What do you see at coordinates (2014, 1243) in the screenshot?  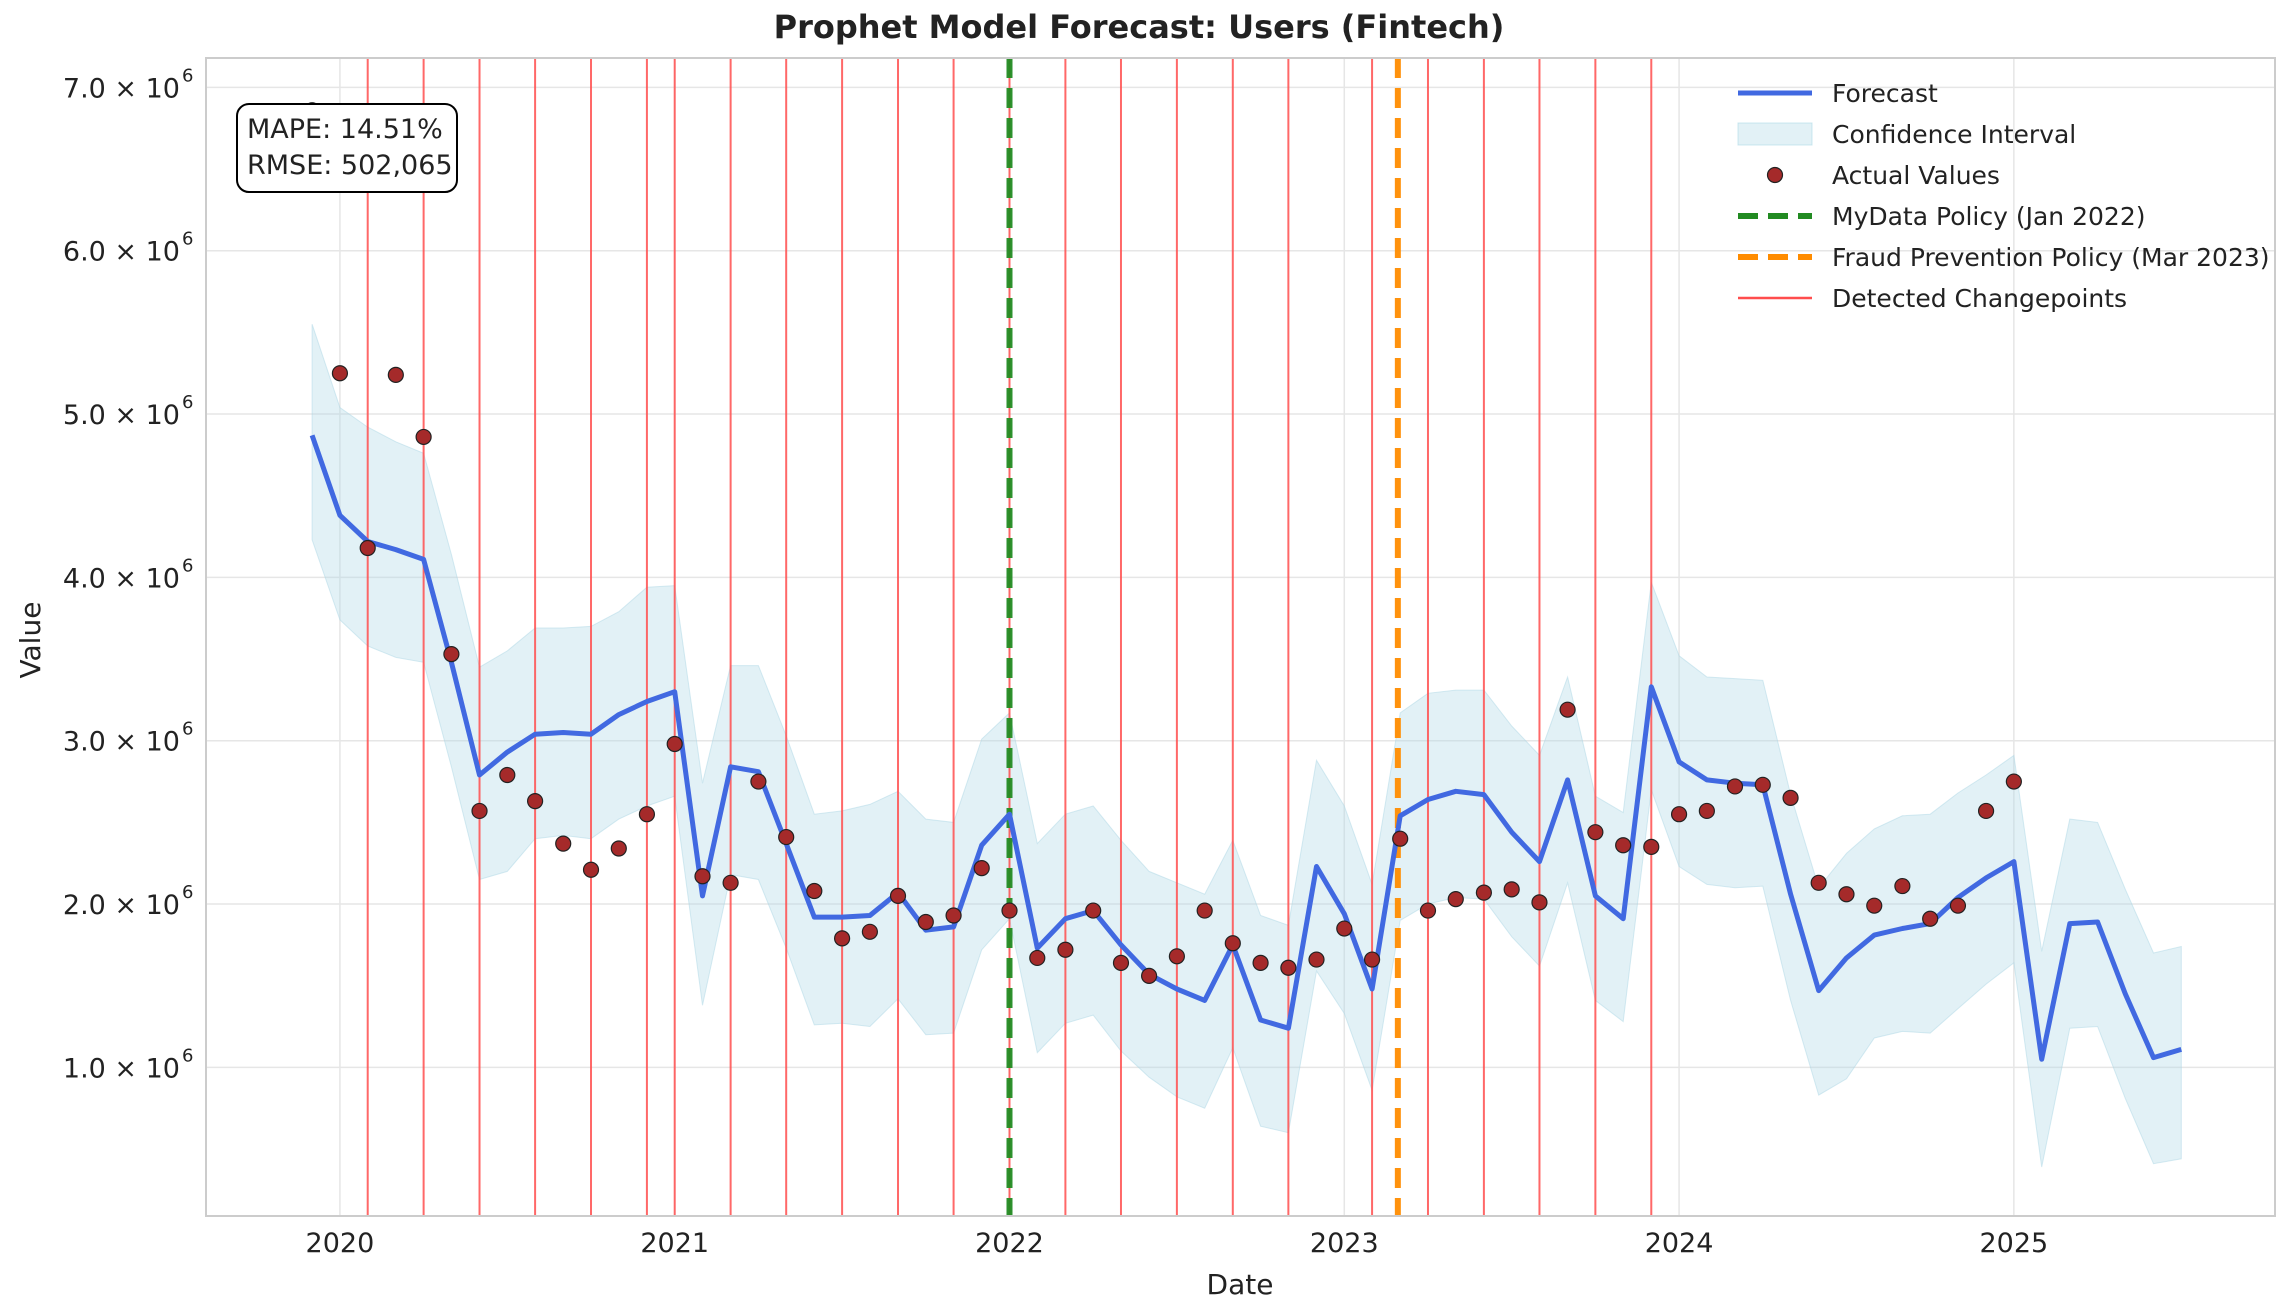 I see `x-tick-label: 2025` at bounding box center [2014, 1243].